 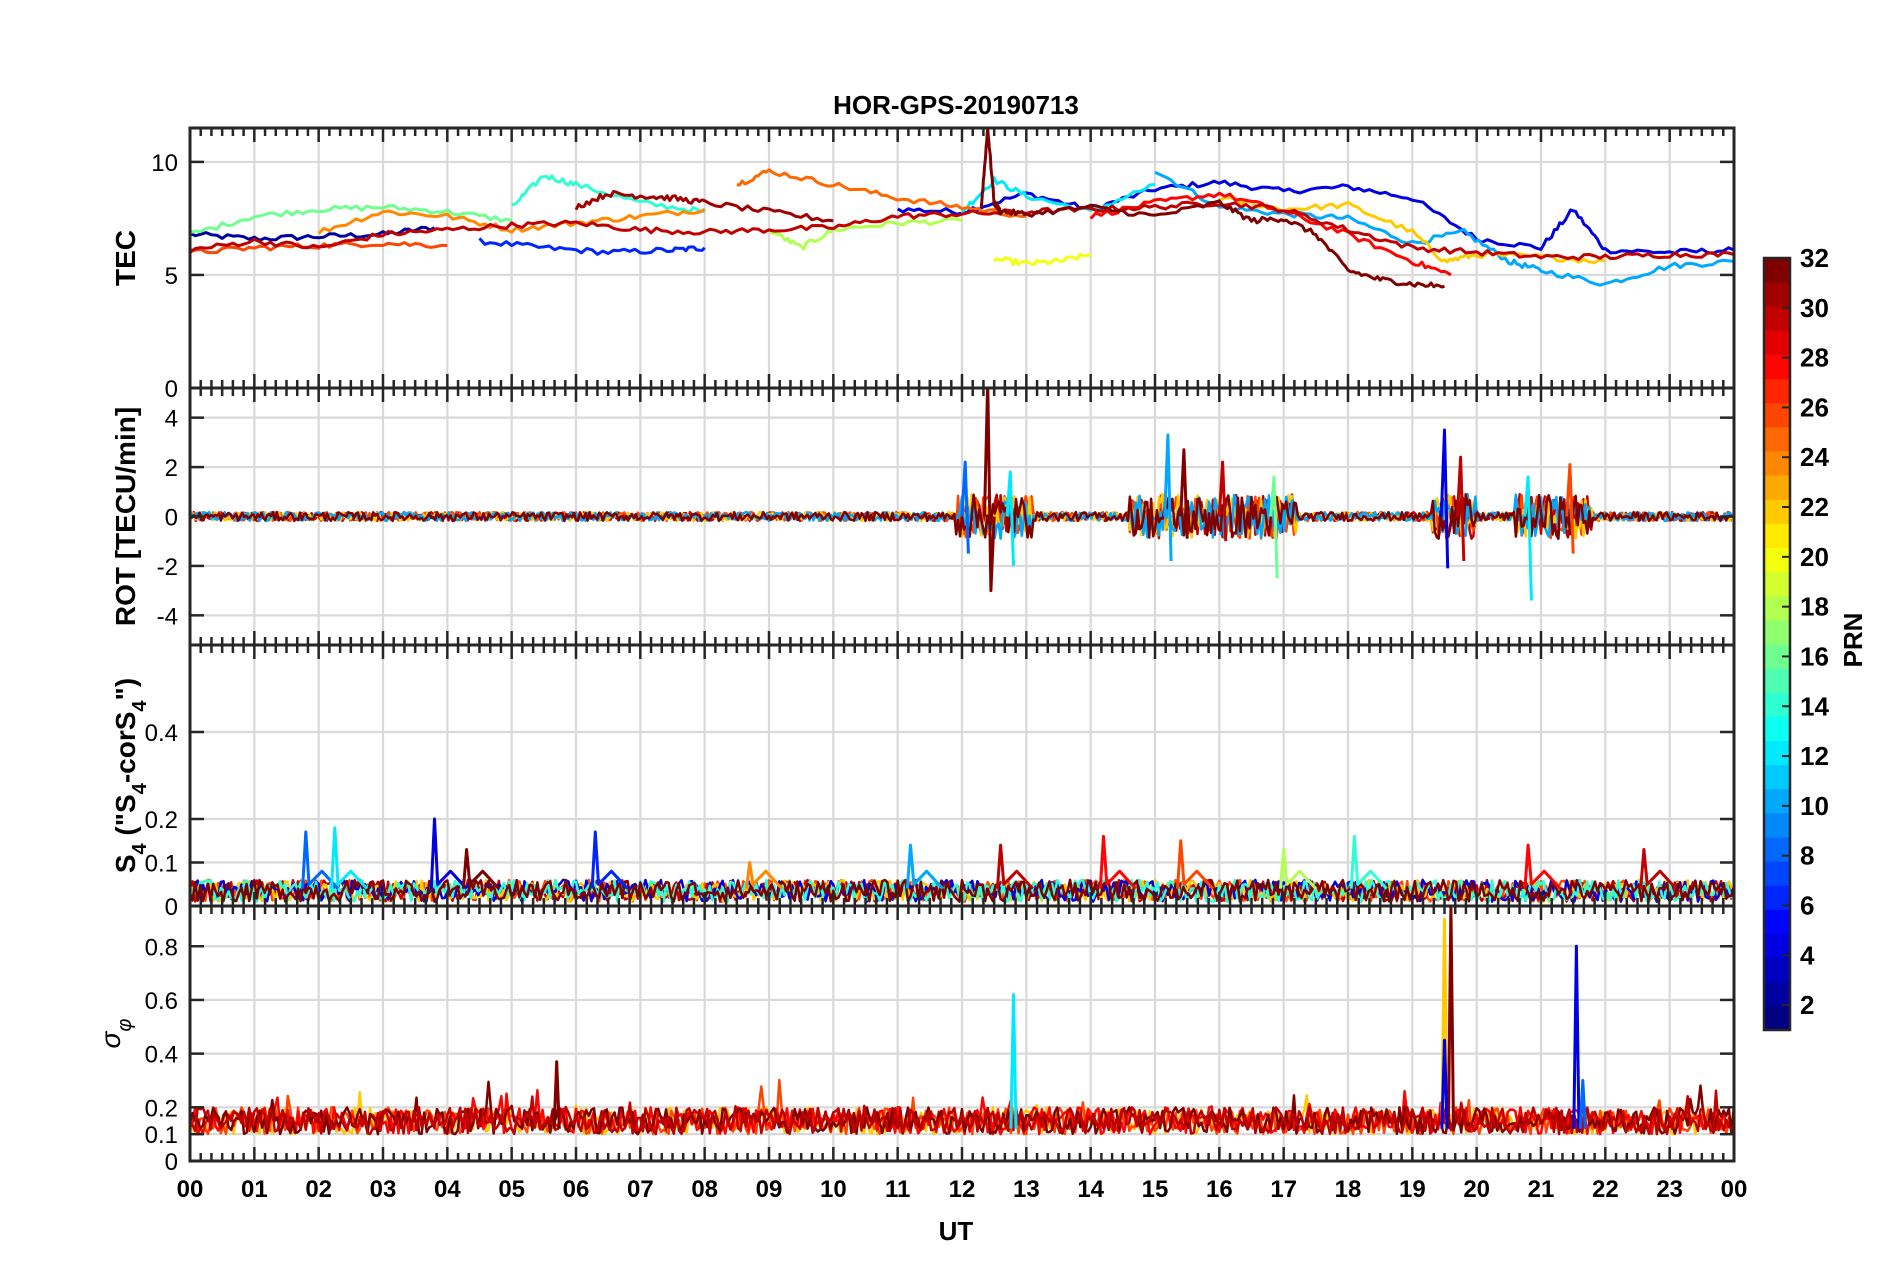 I want to click on x-tick-label: 02, so click(x=318, y=1189).